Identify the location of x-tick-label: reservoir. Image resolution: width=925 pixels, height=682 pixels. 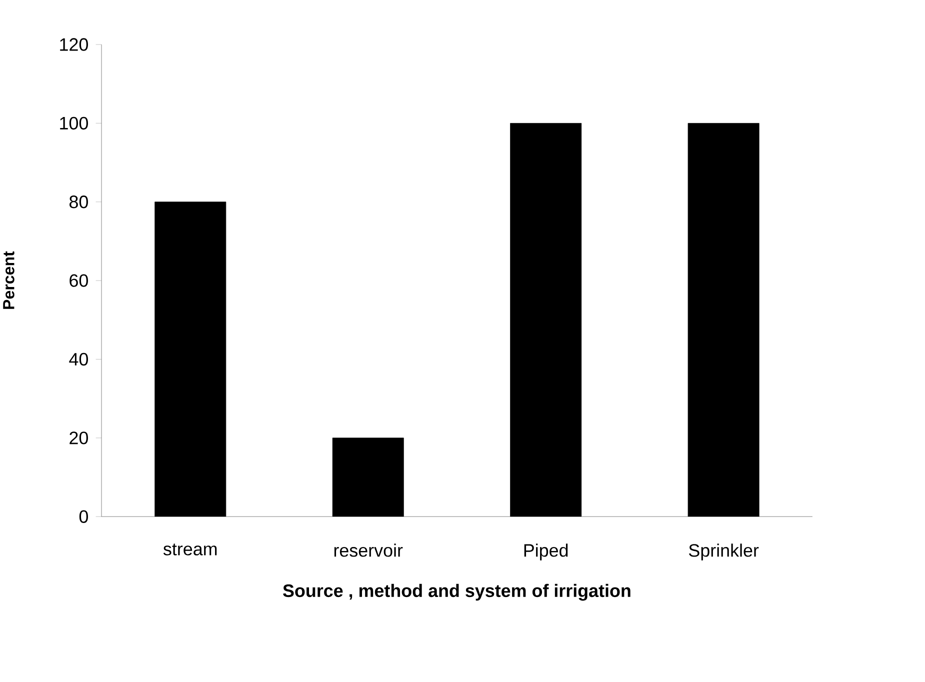
(368, 550).